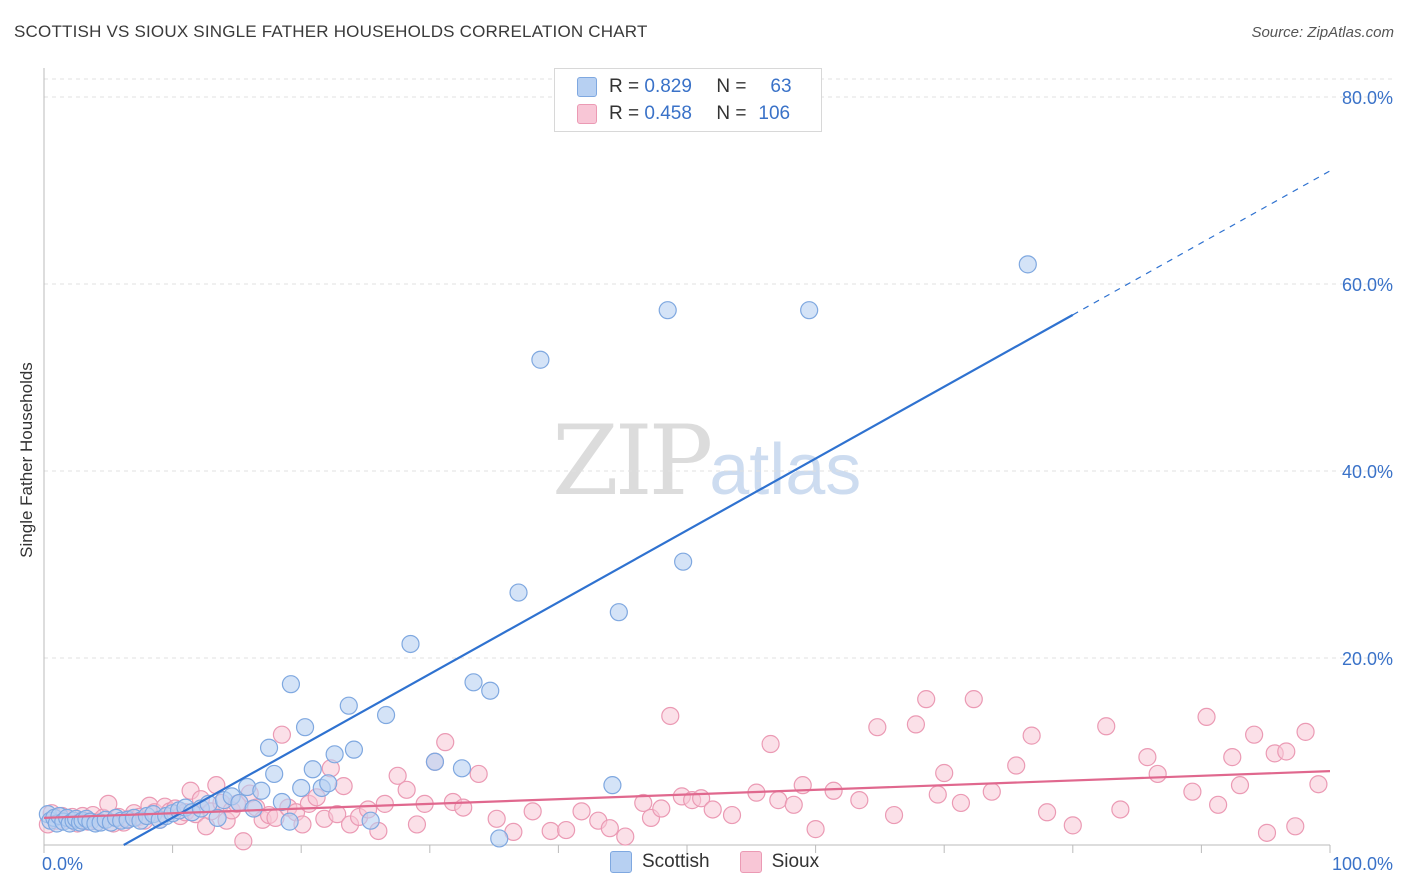 The image size is (1406, 892). I want to click on legend-row-sioux: R = 0.458 N = 106, so click(683, 114).